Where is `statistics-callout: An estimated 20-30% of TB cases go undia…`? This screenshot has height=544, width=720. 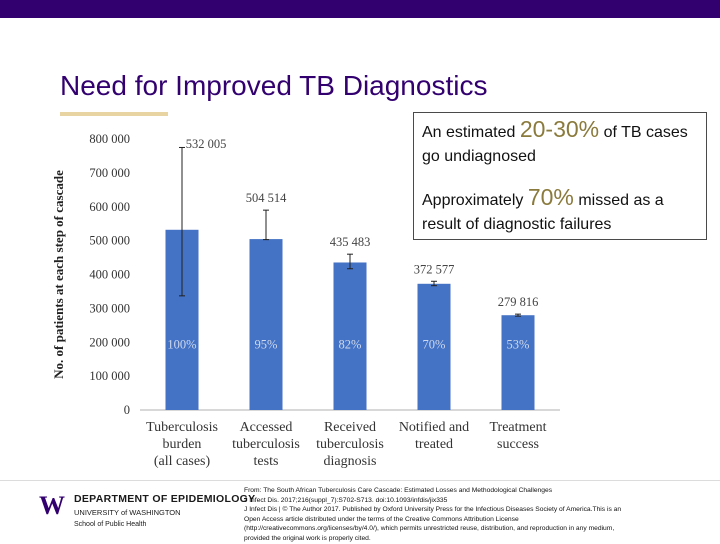
statistics-callout: An estimated 20-30% of TB cases go undia… is located at coordinates (560, 176).